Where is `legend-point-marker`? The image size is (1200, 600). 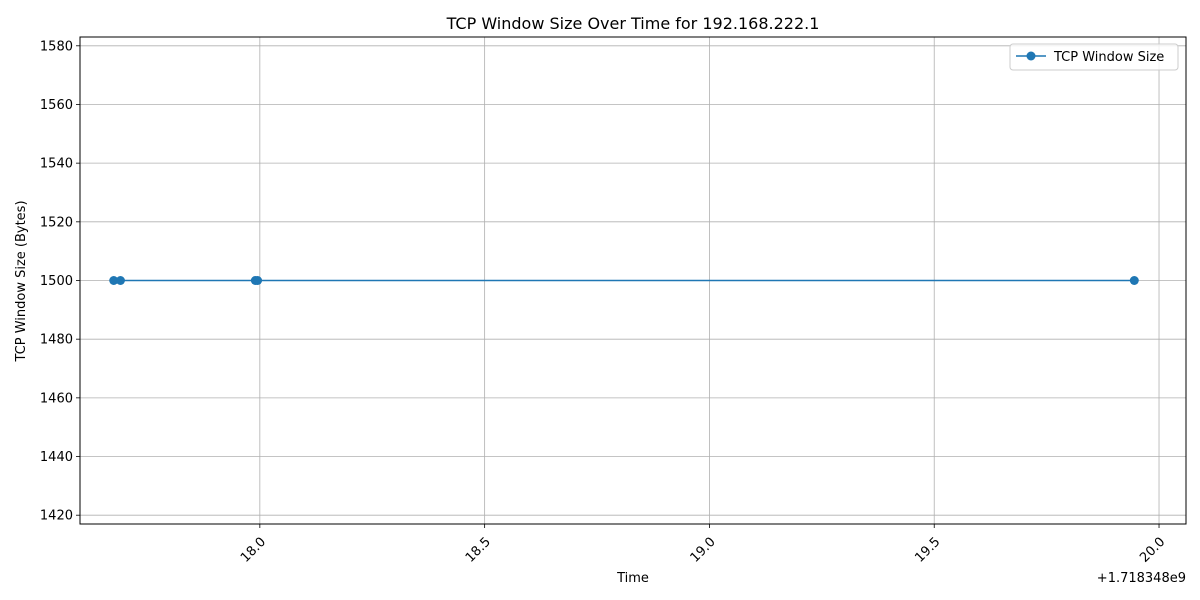
legend-point-marker is located at coordinates (1031, 56).